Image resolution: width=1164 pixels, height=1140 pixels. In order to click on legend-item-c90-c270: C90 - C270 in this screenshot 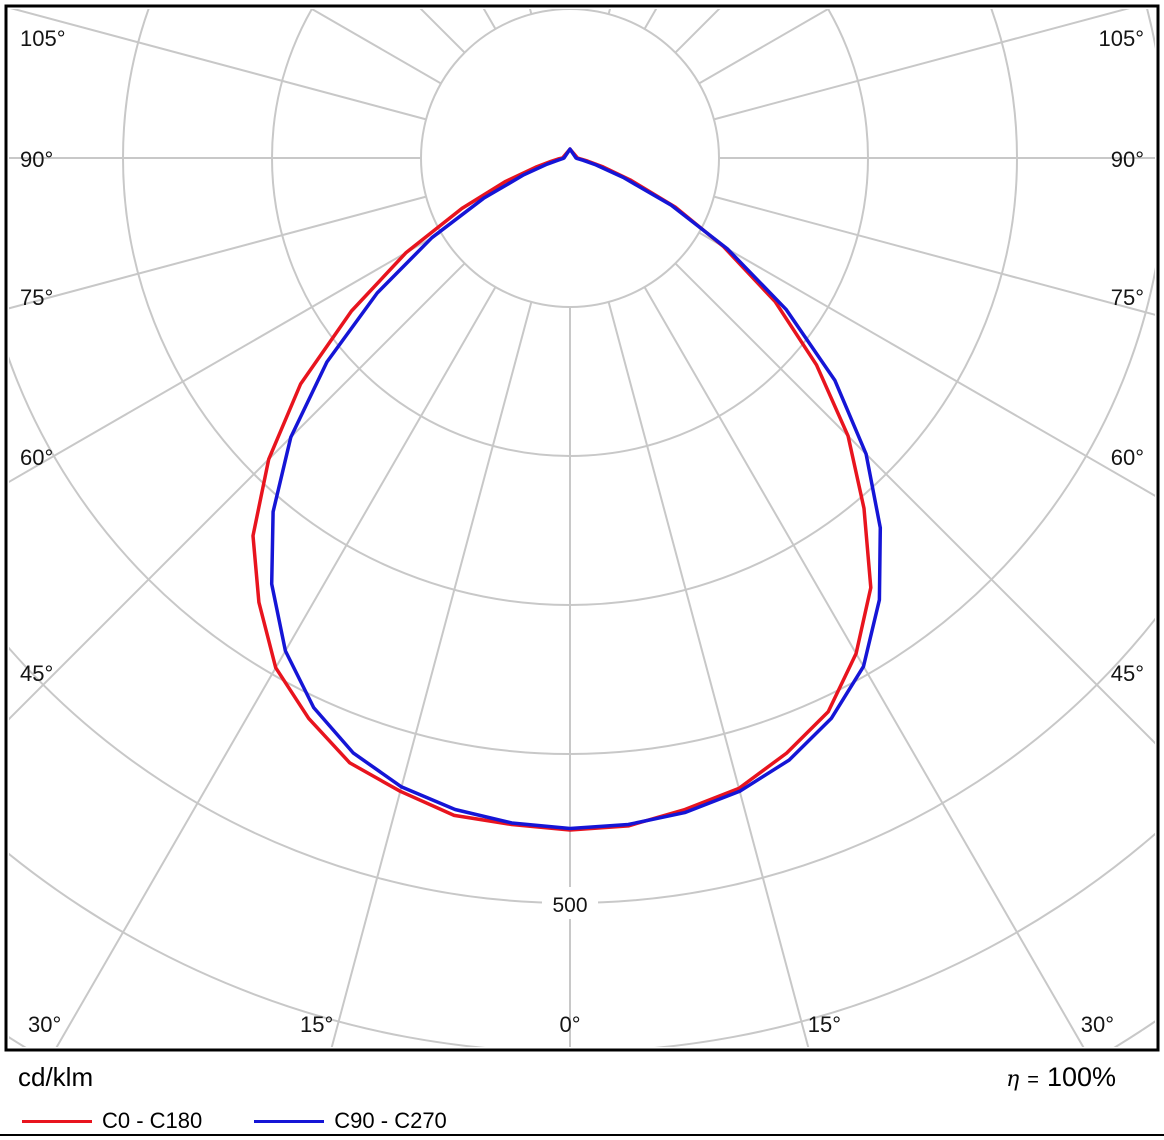, I will do `click(350, 1121)`.